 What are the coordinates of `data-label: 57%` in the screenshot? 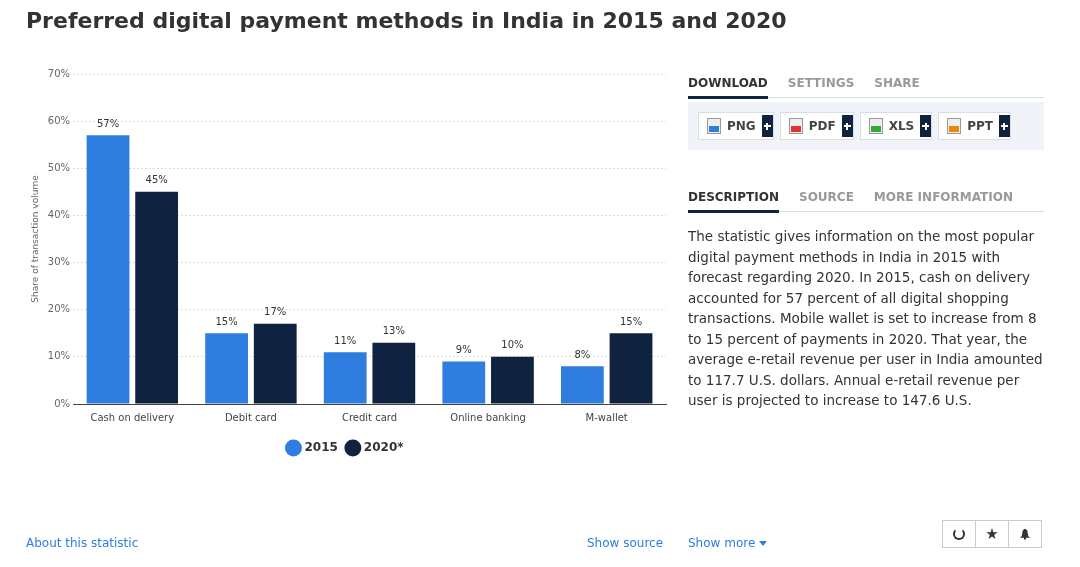 It's located at (108, 123).